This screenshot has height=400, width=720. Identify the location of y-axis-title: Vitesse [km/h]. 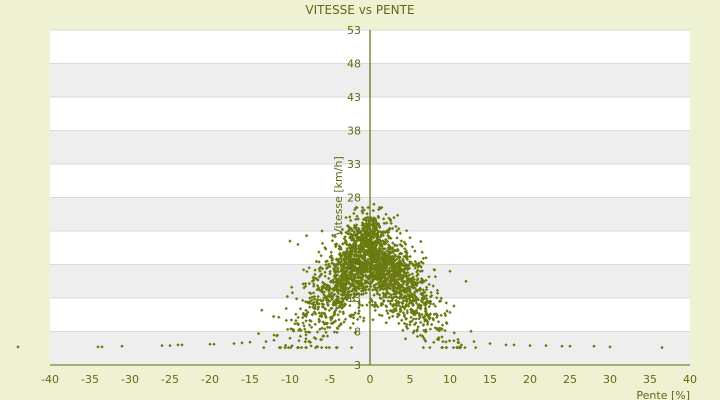
(338, 196).